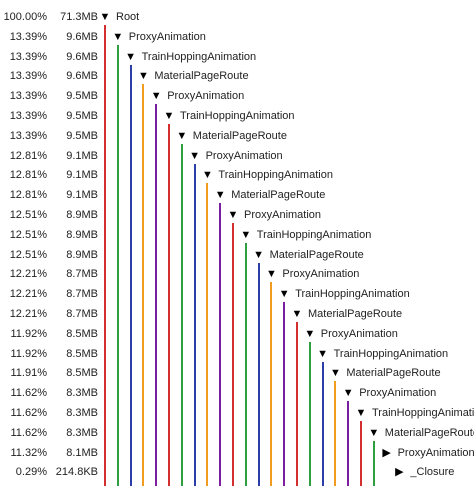  I want to click on tree-row: 12.81% 9.1MB ▼ MaterialPageRoute, so click(237, 196).